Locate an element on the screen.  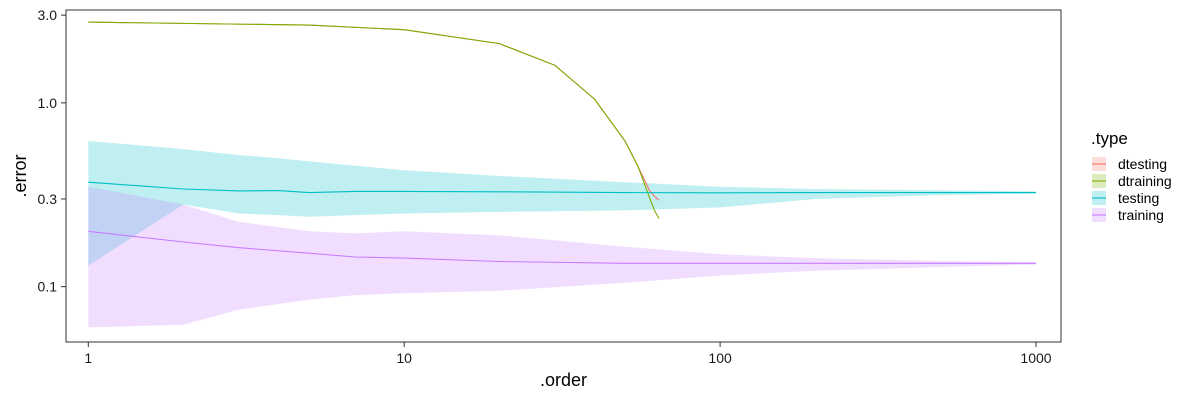
legend-title: .type is located at coordinates (1109, 138).